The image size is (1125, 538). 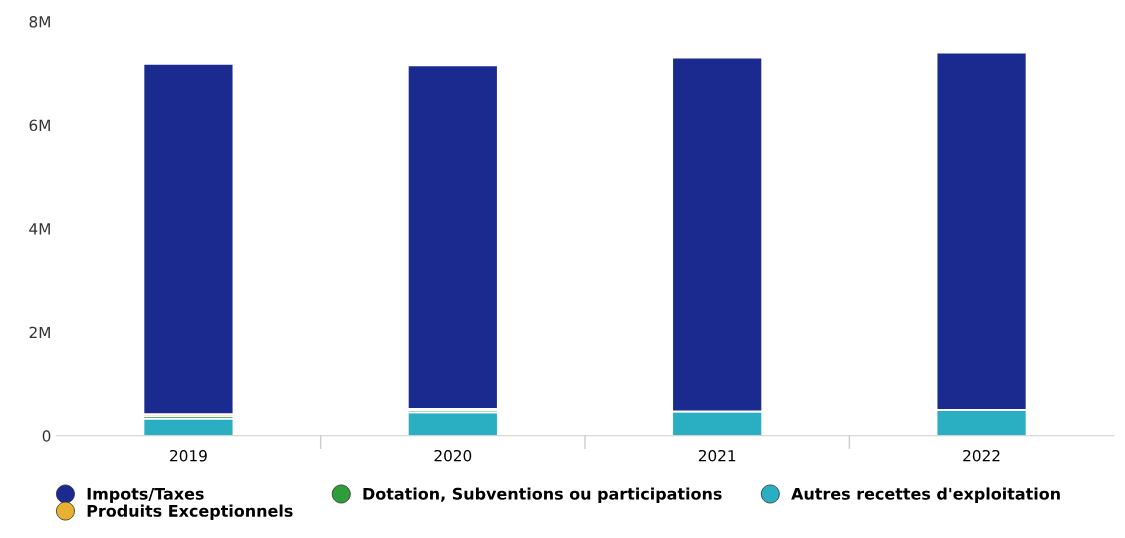 I want to click on y-tick-label: 8M, so click(x=39, y=21).